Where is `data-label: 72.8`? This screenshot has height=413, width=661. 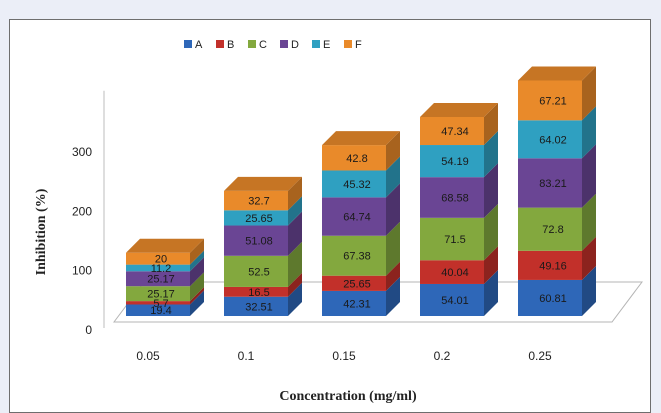
data-label: 72.8 is located at coordinates (552, 230).